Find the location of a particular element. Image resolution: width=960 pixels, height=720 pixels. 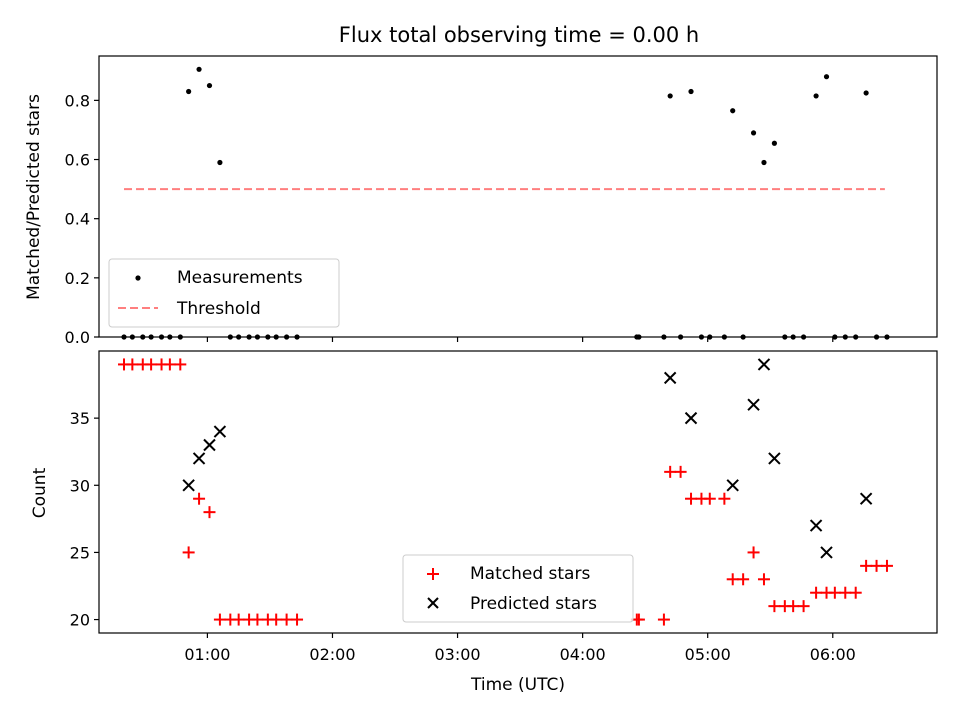

legend-predicted-marker is located at coordinates (433, 603).